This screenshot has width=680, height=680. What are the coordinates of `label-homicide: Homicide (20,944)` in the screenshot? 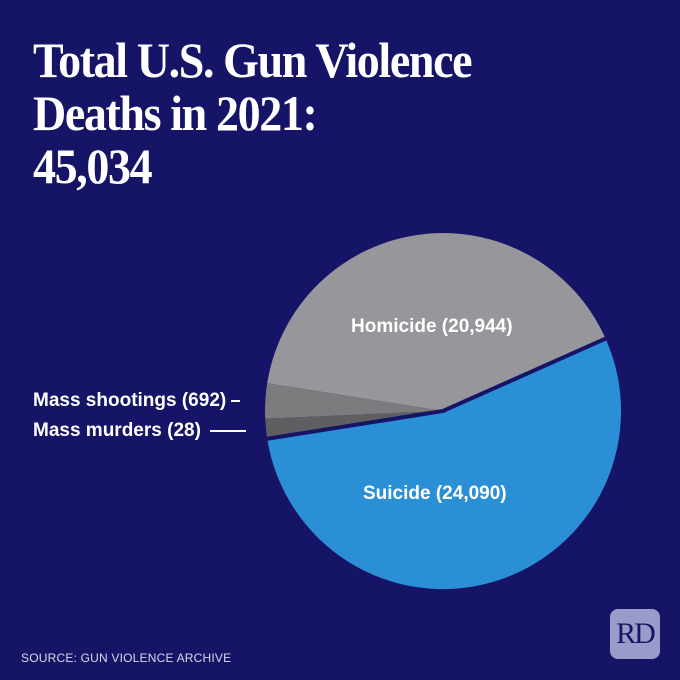 It's located at (432, 326).